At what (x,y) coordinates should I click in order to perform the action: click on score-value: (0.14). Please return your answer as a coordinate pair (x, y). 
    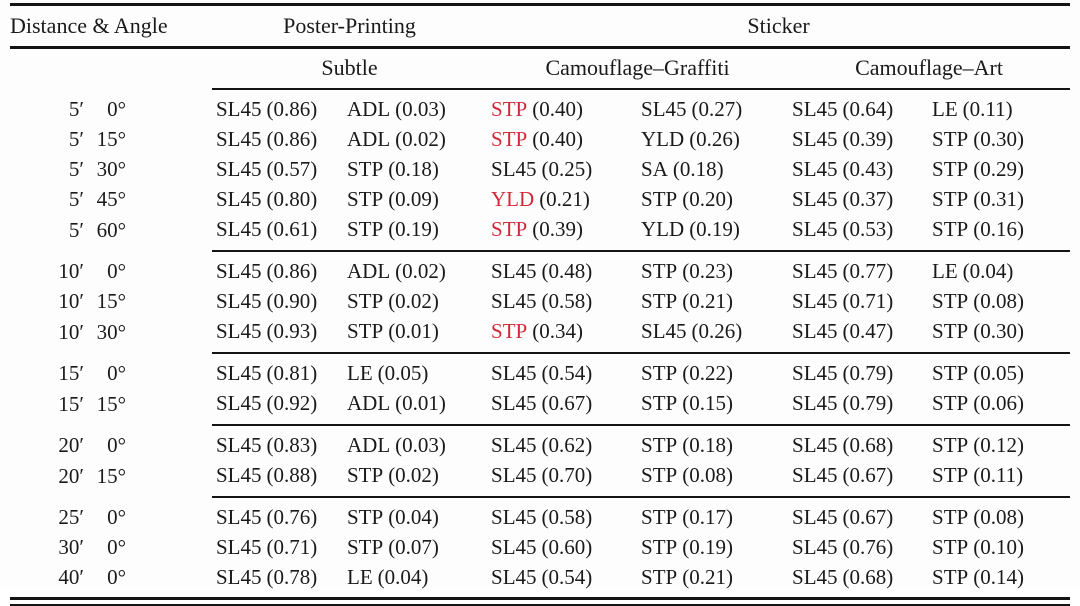
    Looking at the image, I should click on (998, 577).